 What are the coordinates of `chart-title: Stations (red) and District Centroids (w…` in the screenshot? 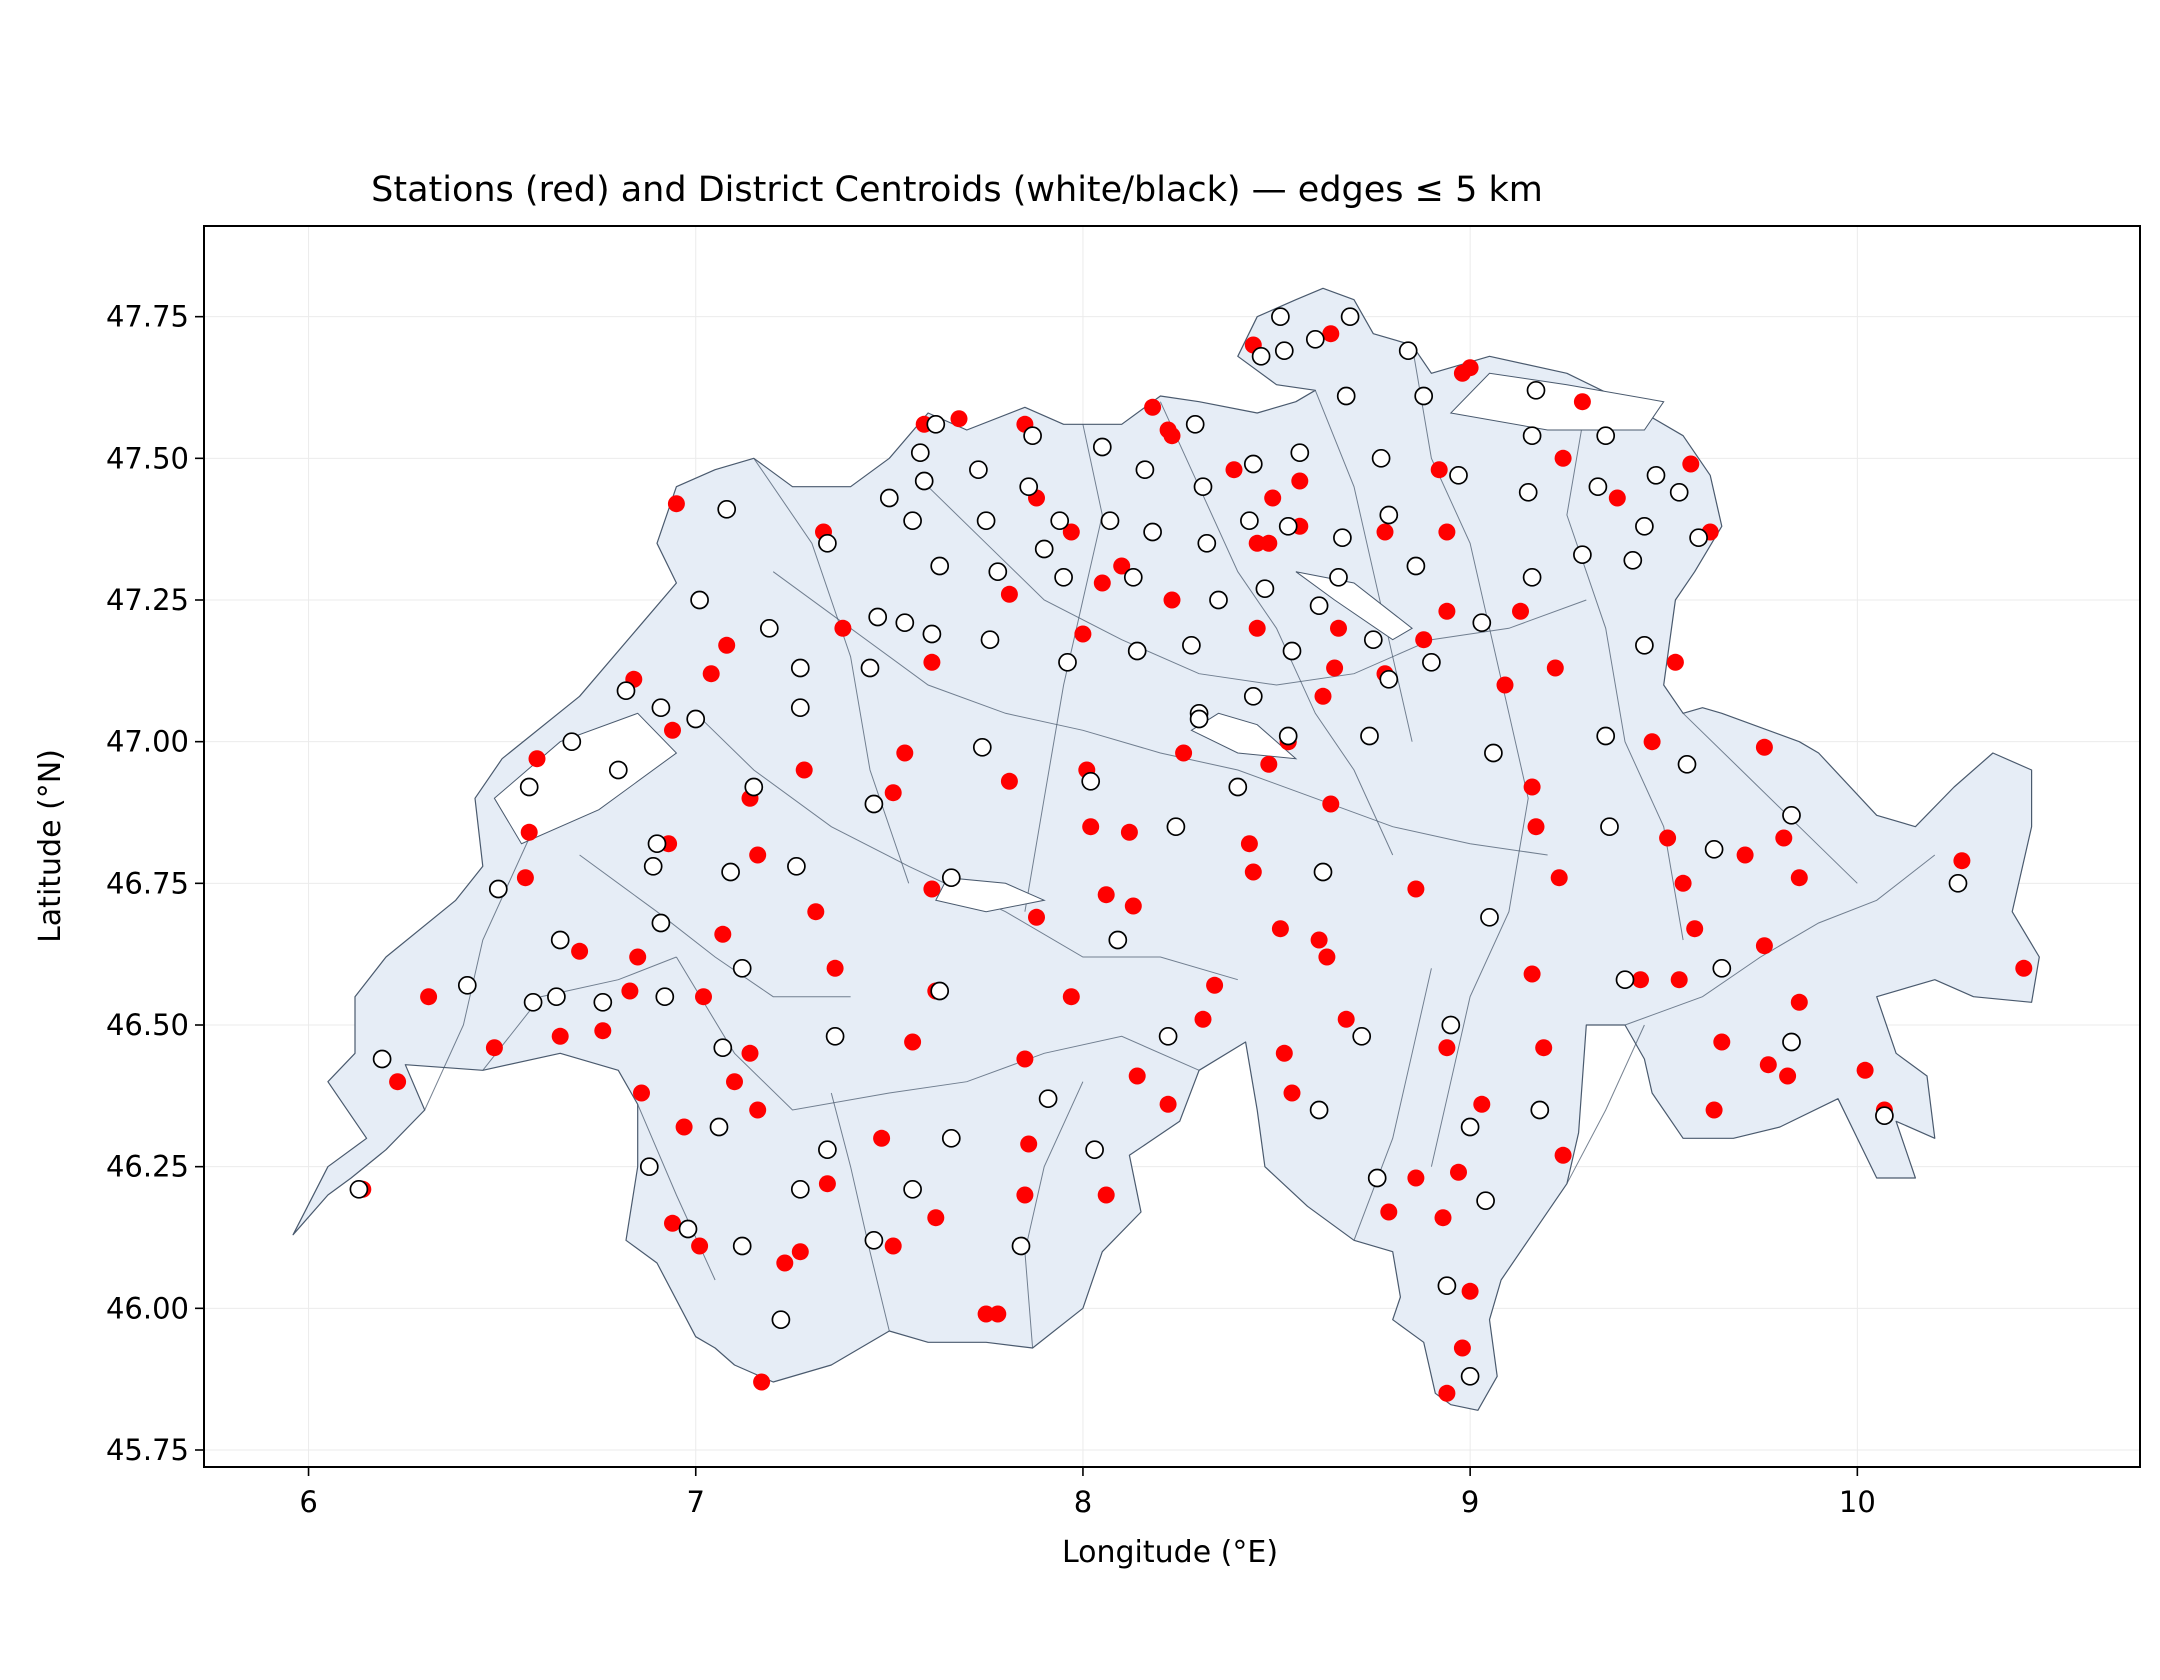 It's located at (957, 190).